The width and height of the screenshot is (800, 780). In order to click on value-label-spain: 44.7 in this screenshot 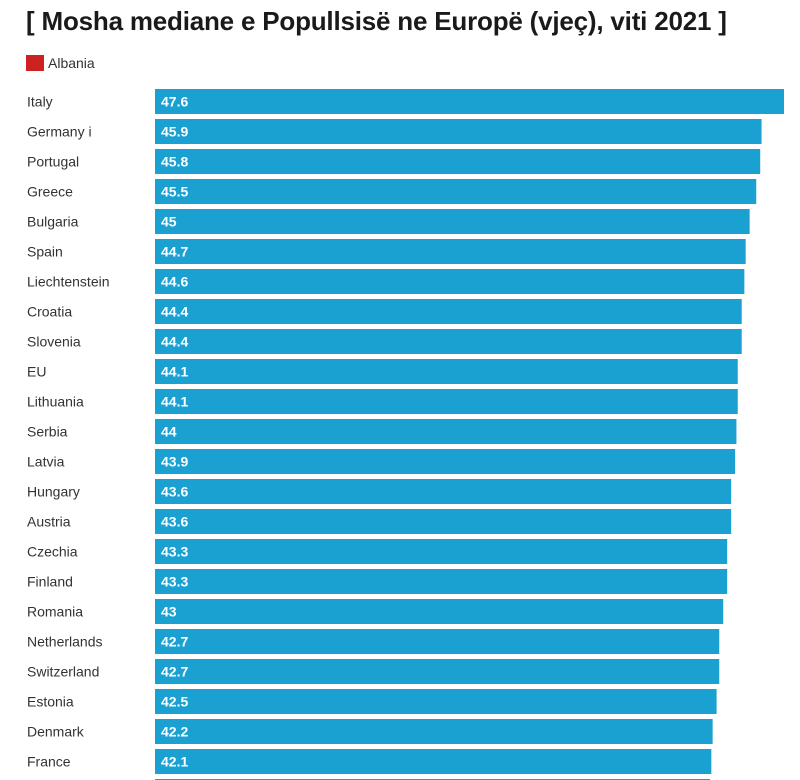, I will do `click(174, 252)`.